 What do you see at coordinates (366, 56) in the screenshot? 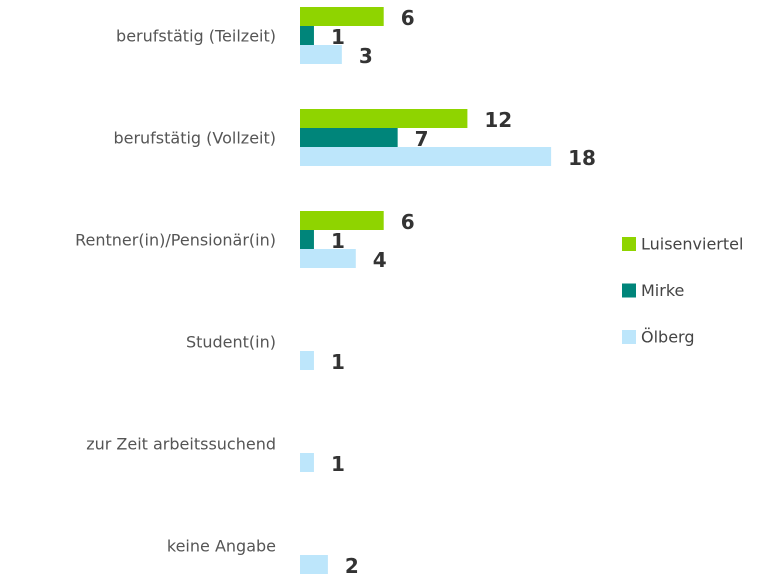
I see `value-label: 3` at bounding box center [366, 56].